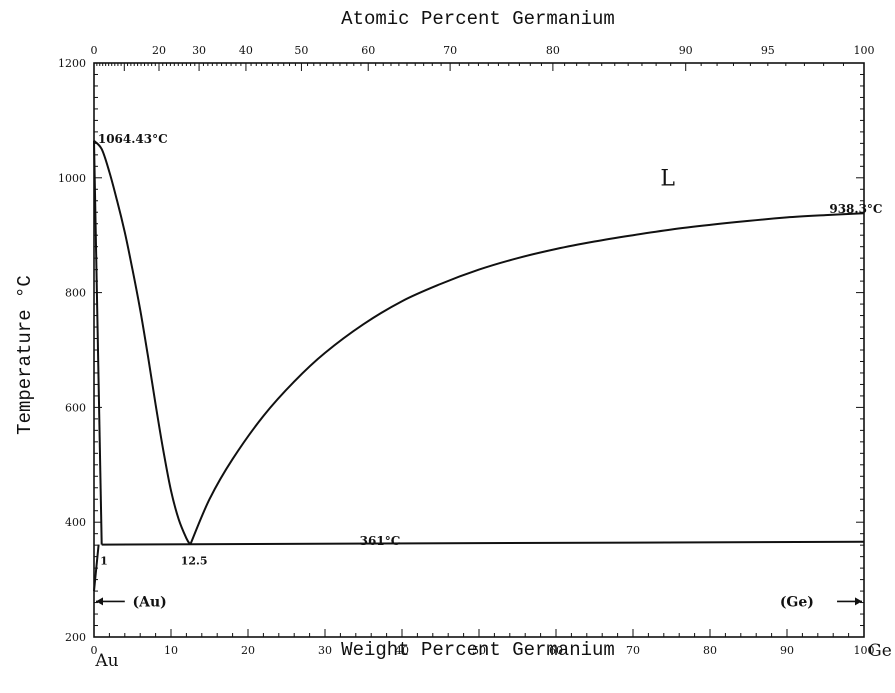  I want to click on left-tick-label: 200, so click(75, 637).